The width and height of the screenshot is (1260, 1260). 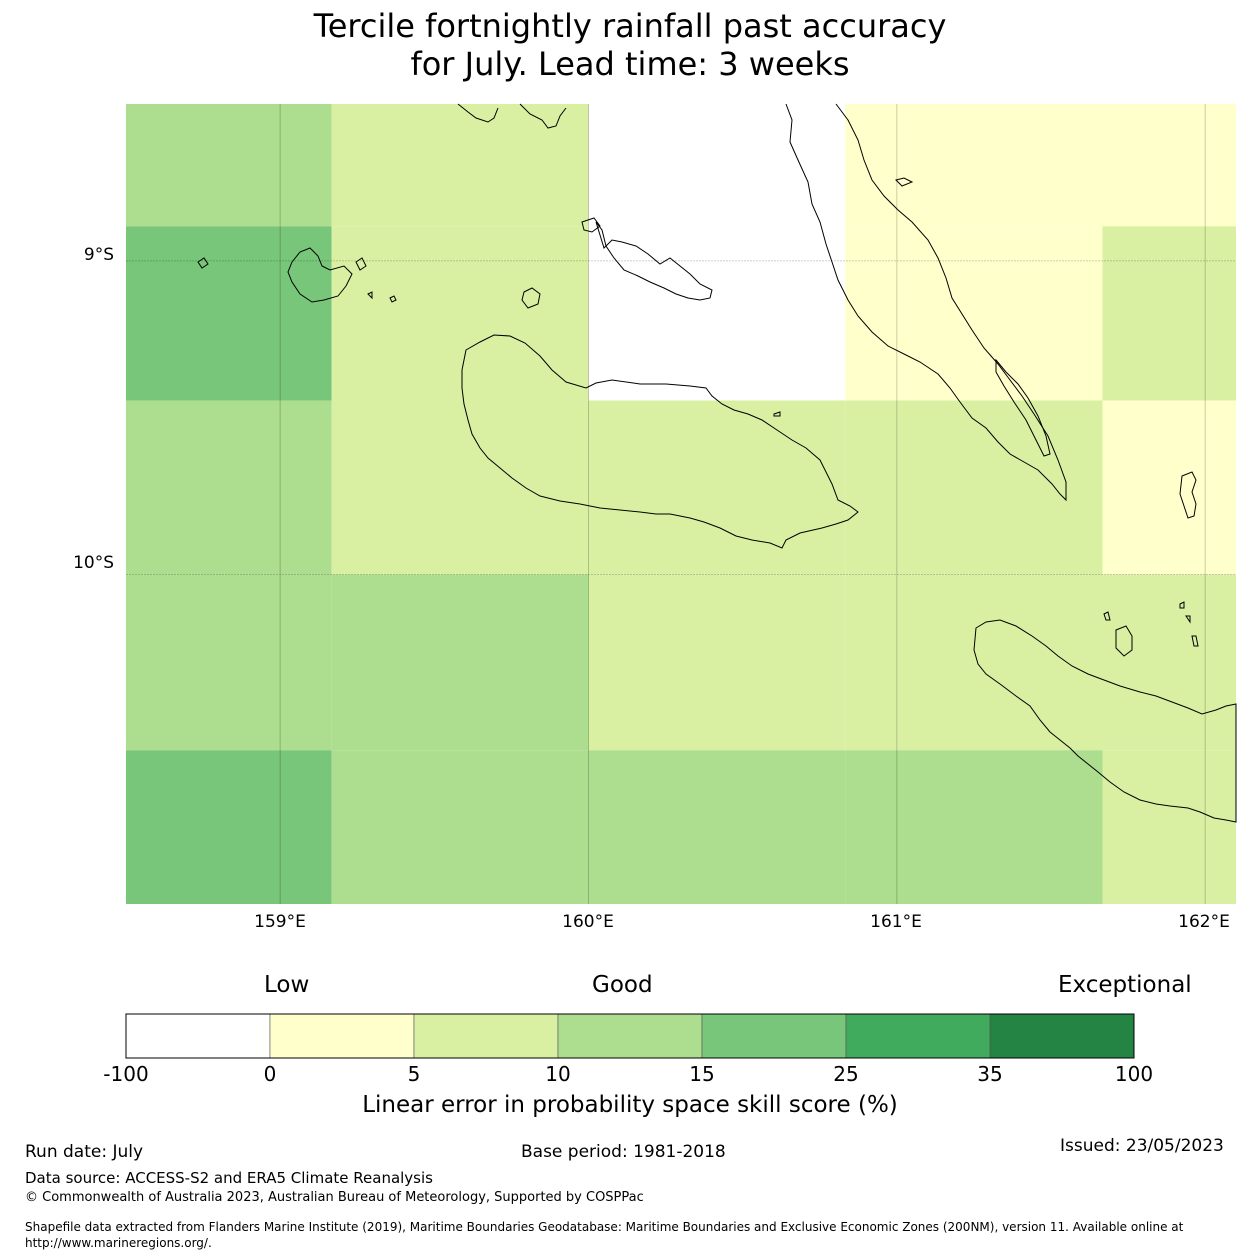 I want to click on colorbar-swatches, so click(x=630, y=1036).